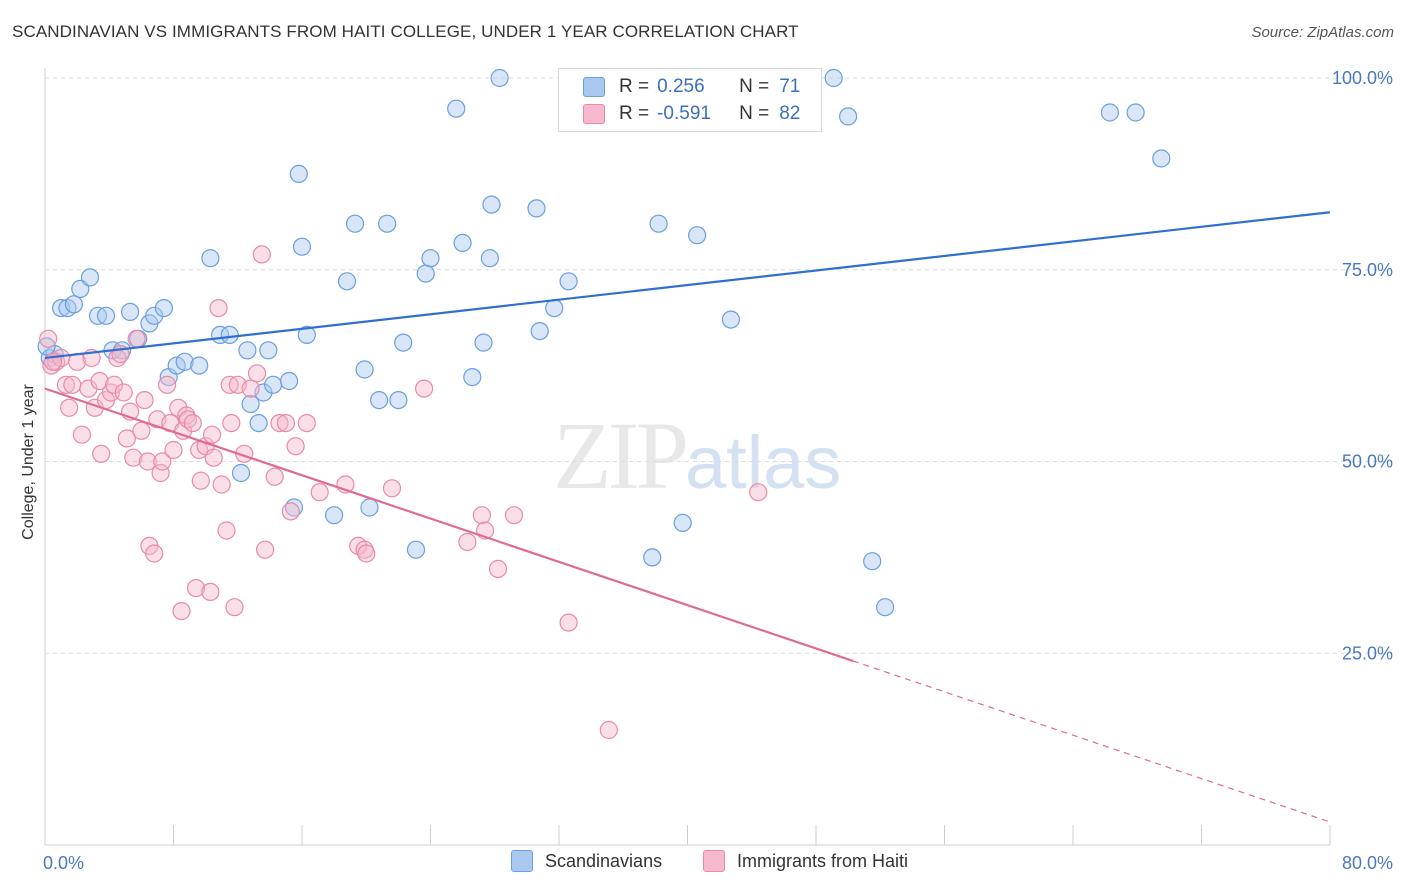 The height and width of the screenshot is (892, 1406). What do you see at coordinates (1367, 653) in the screenshot?
I see `y-tick-label: 25.0%` at bounding box center [1367, 653].